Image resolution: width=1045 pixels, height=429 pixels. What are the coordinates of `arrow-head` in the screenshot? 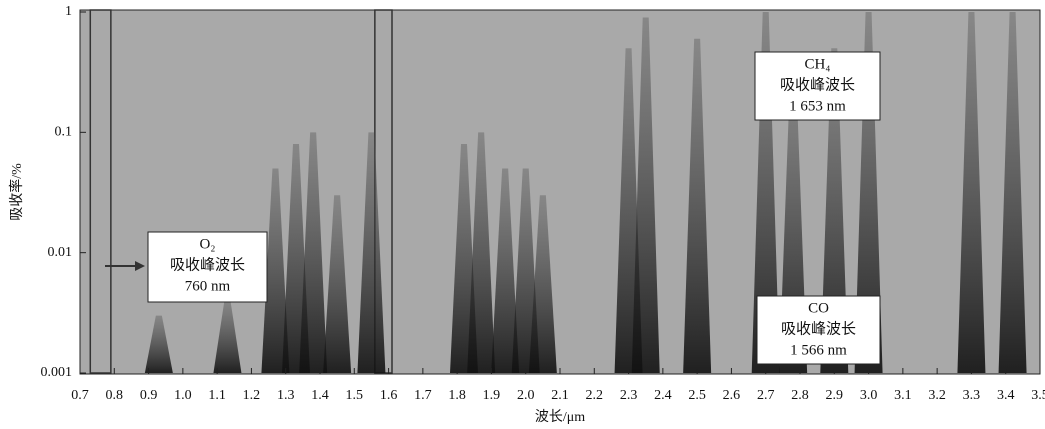 It's located at (140, 266).